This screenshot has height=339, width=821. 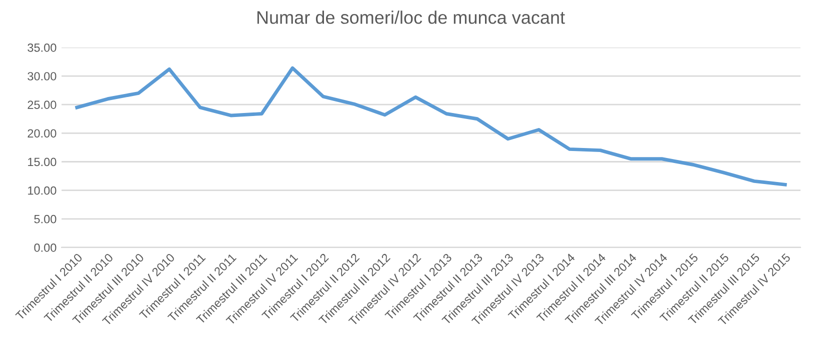 I want to click on y-tick-label: 10.00, so click(x=42, y=190).